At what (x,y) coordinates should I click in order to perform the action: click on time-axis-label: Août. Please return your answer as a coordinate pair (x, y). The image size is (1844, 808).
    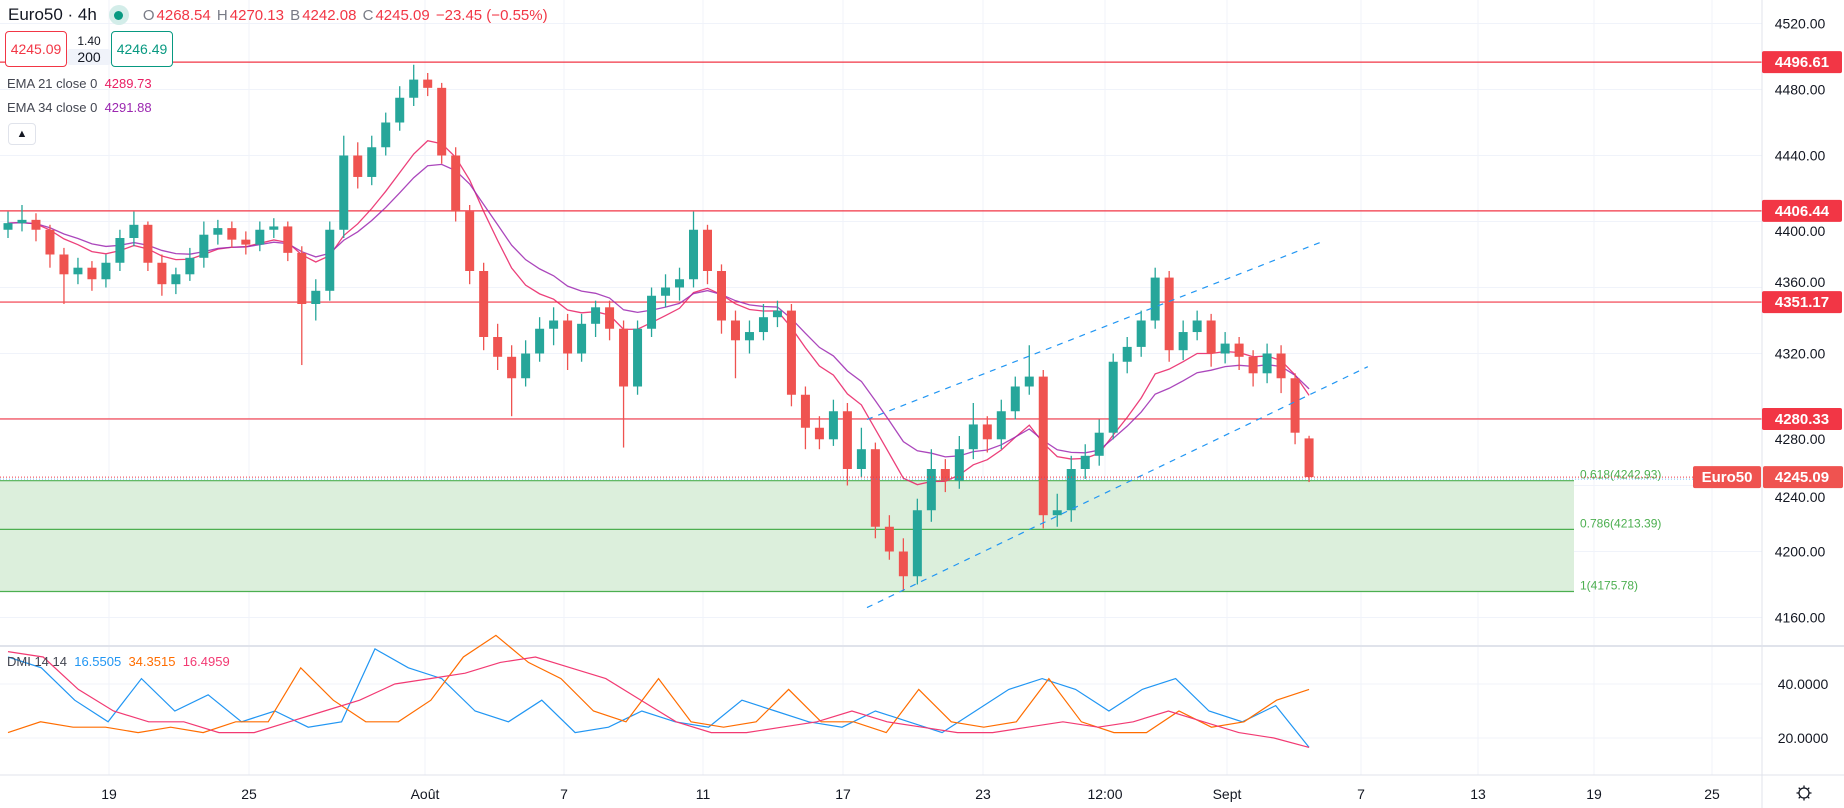
    Looking at the image, I should click on (425, 794).